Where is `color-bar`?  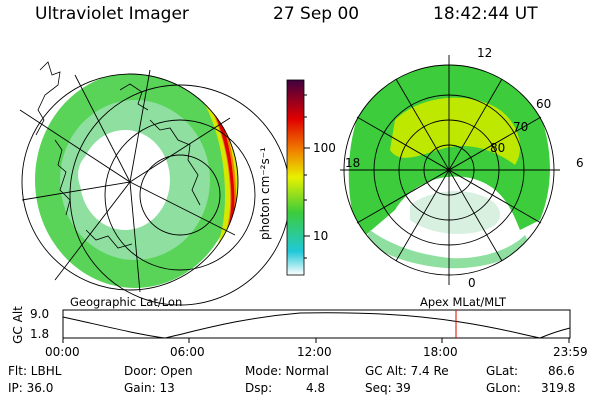 color-bar is located at coordinates (298, 177).